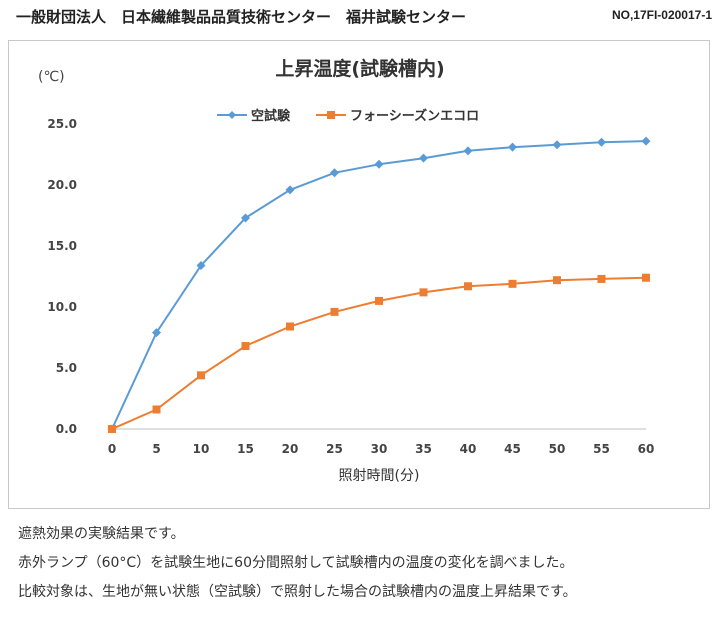 The width and height of the screenshot is (720, 624). Describe the element at coordinates (112, 449) in the screenshot. I see `x-tick-label: 0` at that location.